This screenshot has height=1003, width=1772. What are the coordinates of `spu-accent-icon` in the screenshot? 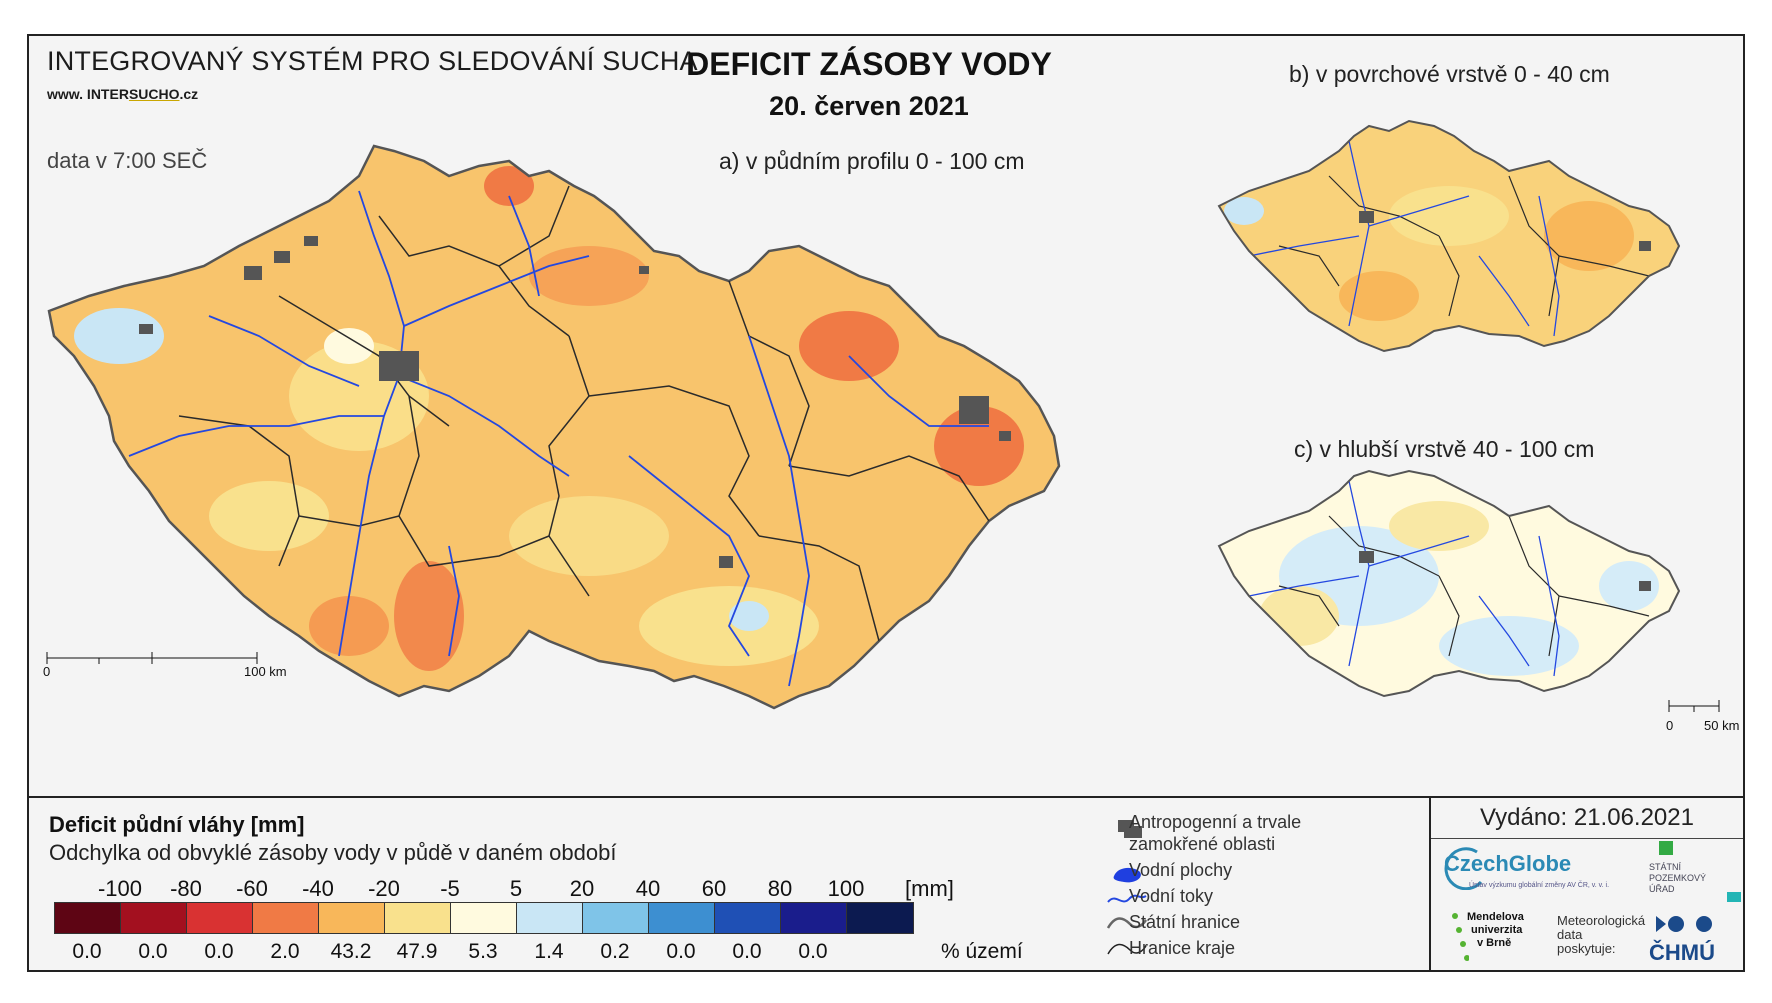 It's located at (1734, 897).